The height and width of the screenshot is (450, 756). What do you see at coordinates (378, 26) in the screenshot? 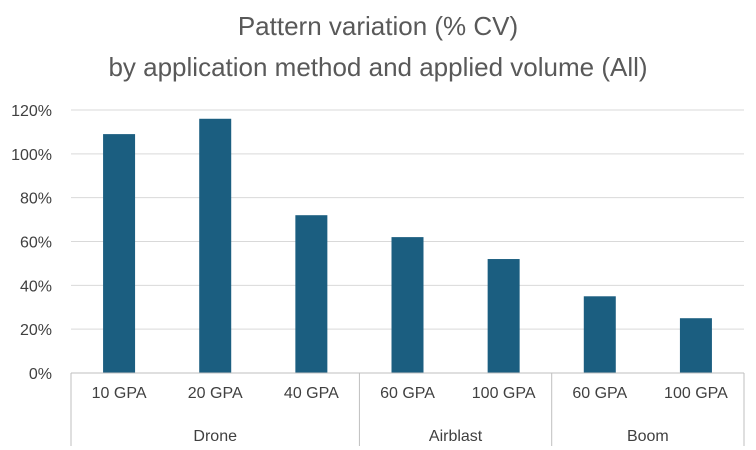
I see `chart-title-line-1: Pattern variation (% CV)` at bounding box center [378, 26].